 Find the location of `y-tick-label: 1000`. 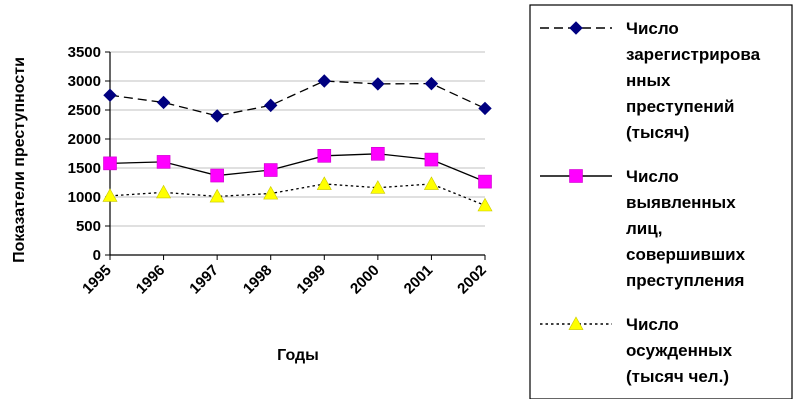

y-tick-label: 1000 is located at coordinates (84, 197).